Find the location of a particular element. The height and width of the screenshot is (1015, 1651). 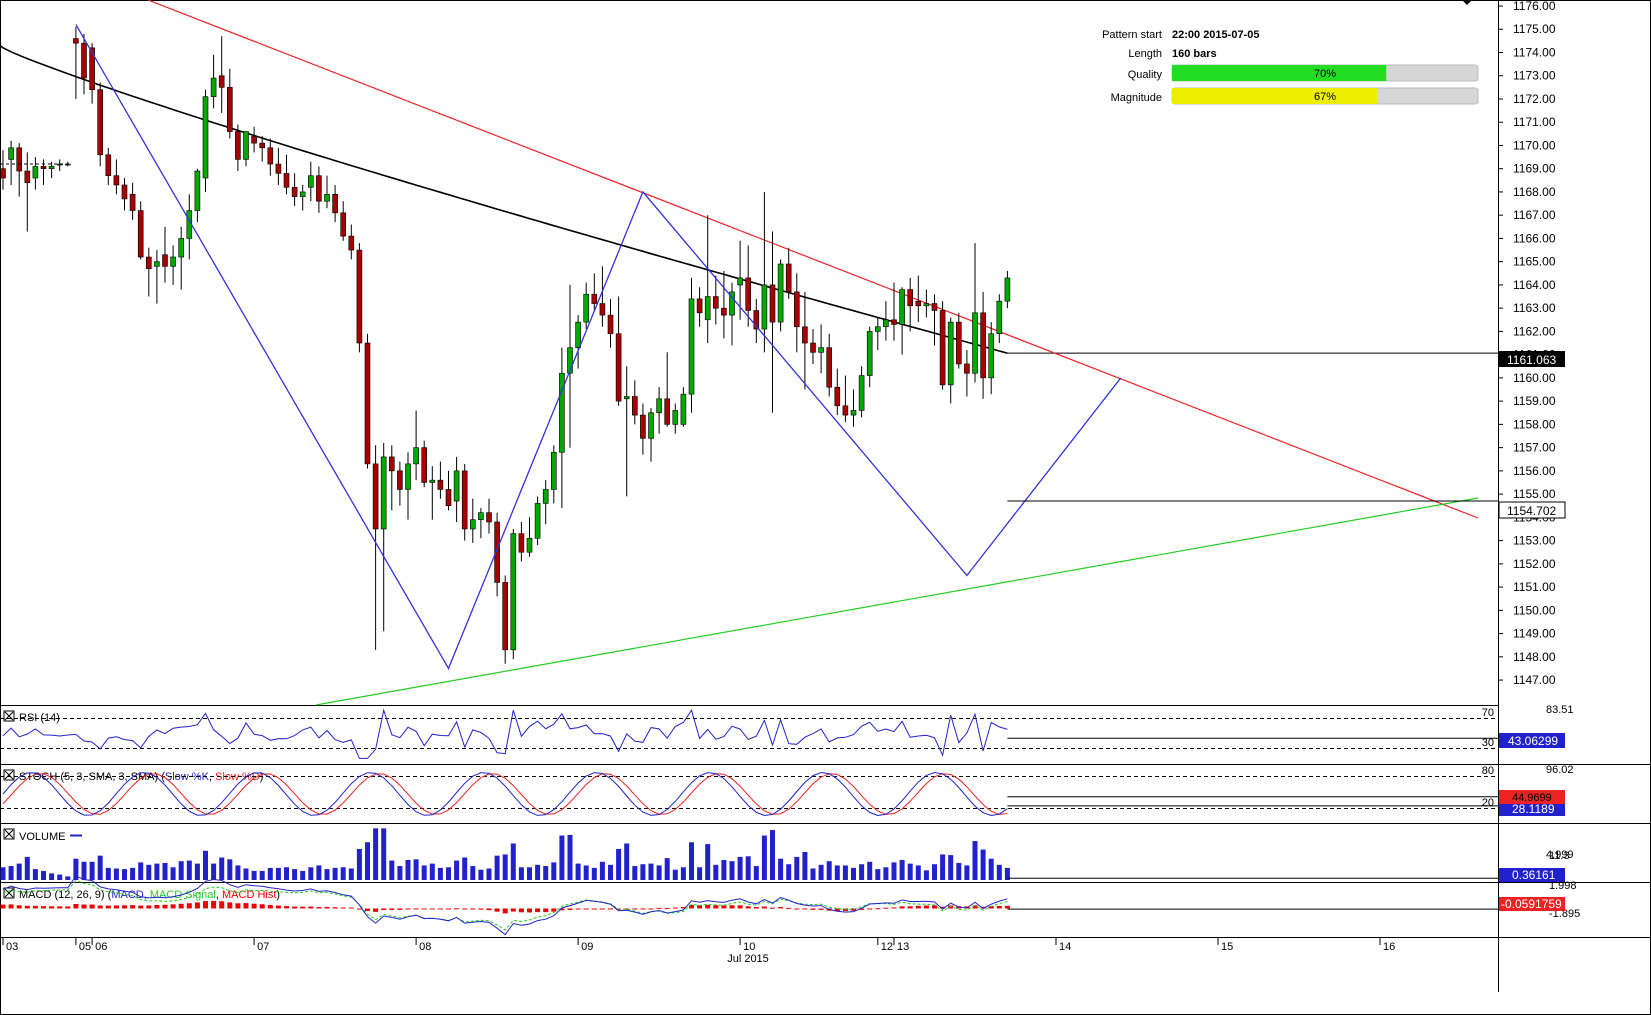

volume-tick-mid: 4.999 is located at coordinates (1560, 855).